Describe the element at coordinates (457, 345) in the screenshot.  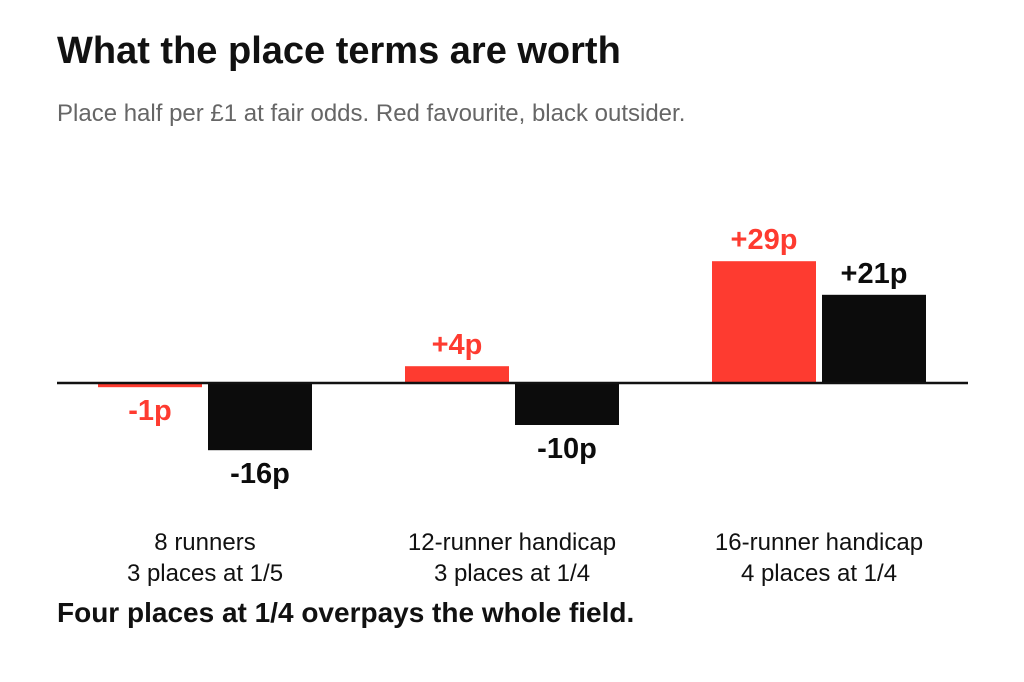
I see `data-label-favourite-1: +4p` at that location.